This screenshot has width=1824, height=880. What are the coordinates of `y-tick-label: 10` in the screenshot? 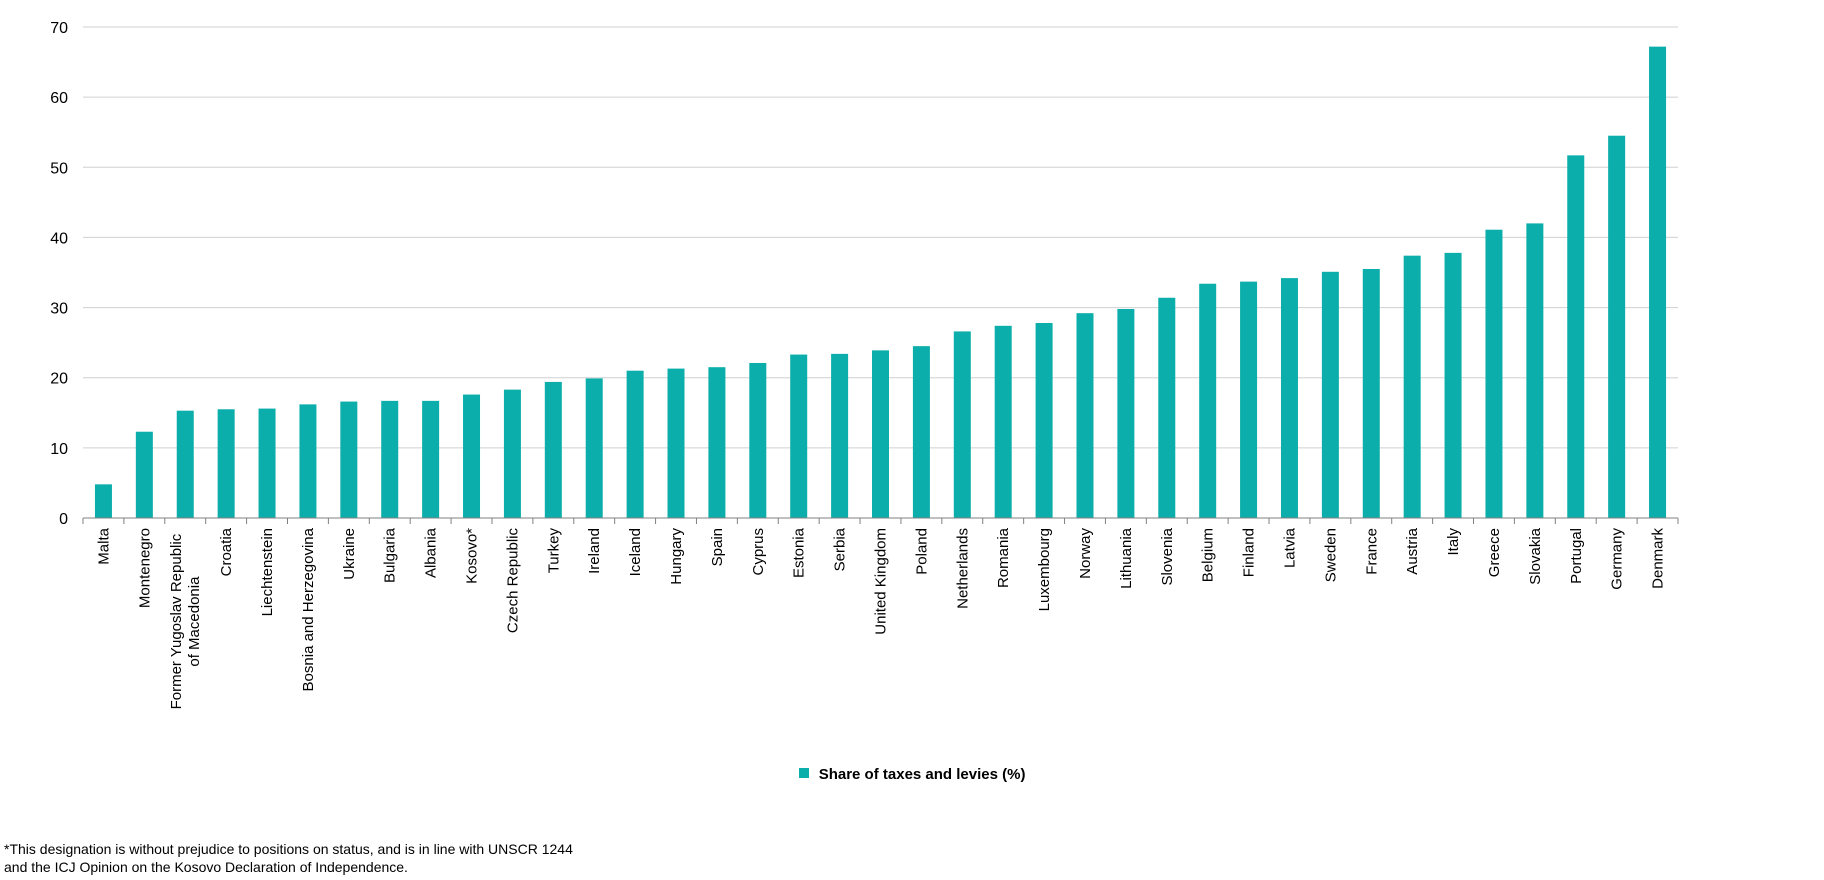 It's located at (59, 449).